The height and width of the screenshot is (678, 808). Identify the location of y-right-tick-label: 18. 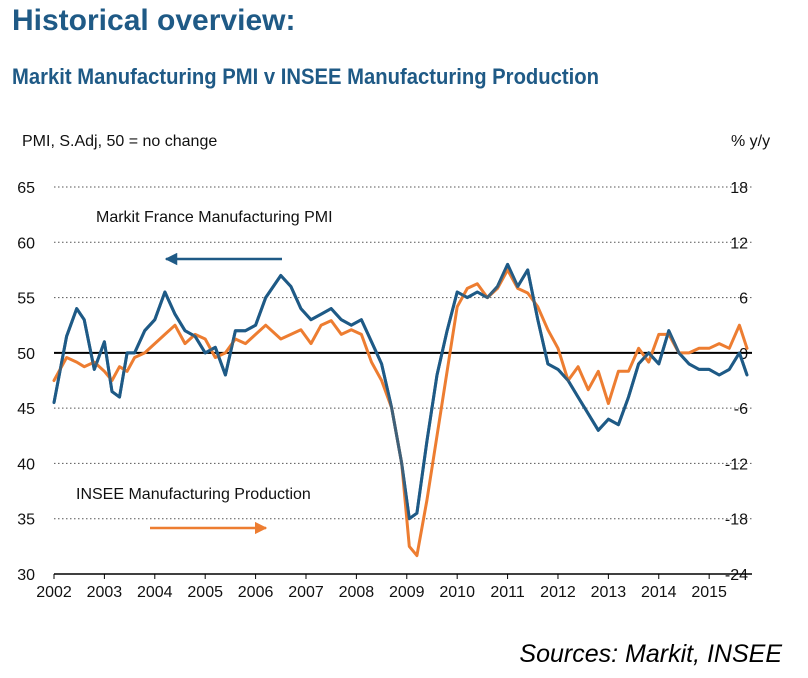
(739, 188).